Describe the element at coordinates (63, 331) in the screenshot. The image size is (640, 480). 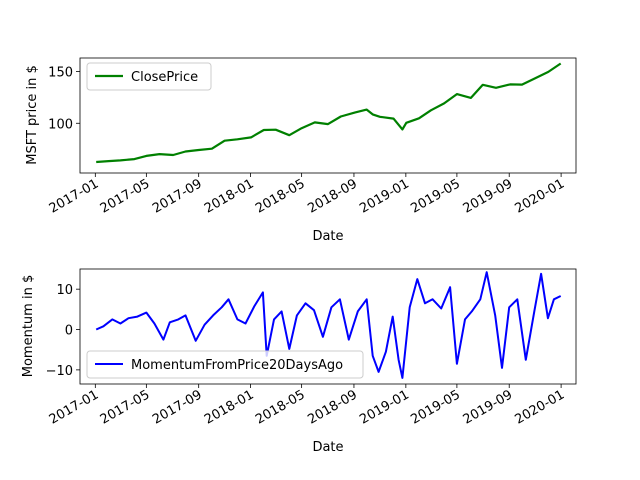
I see `momentum-y-ticks: −10 0 10` at that location.